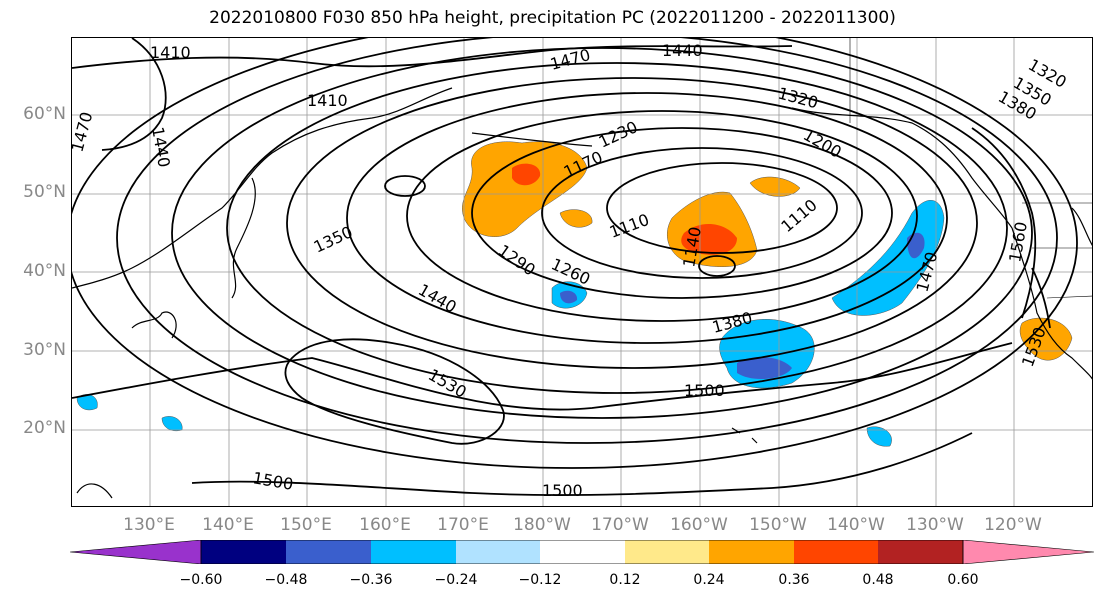  What do you see at coordinates (134, 94) in the screenshot?
I see `contour-1410-north` at bounding box center [134, 94].